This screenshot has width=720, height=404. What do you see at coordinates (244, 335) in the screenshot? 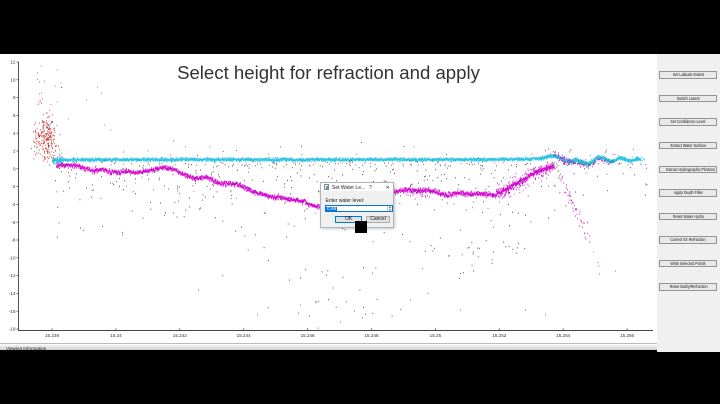
I see `svg-text: 15.244` at bounding box center [244, 335].